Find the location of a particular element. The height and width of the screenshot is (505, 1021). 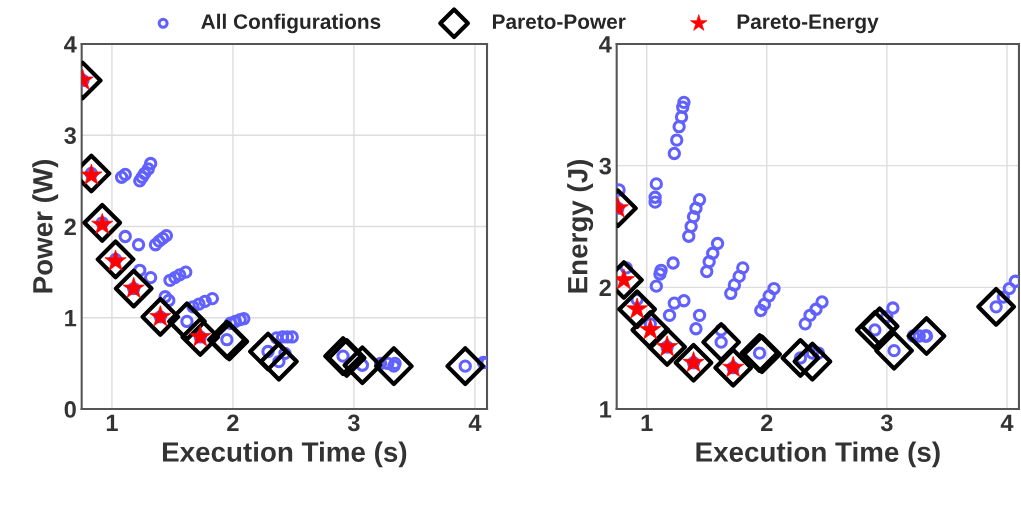

legend-label: All Configurations is located at coordinates (291, 23).